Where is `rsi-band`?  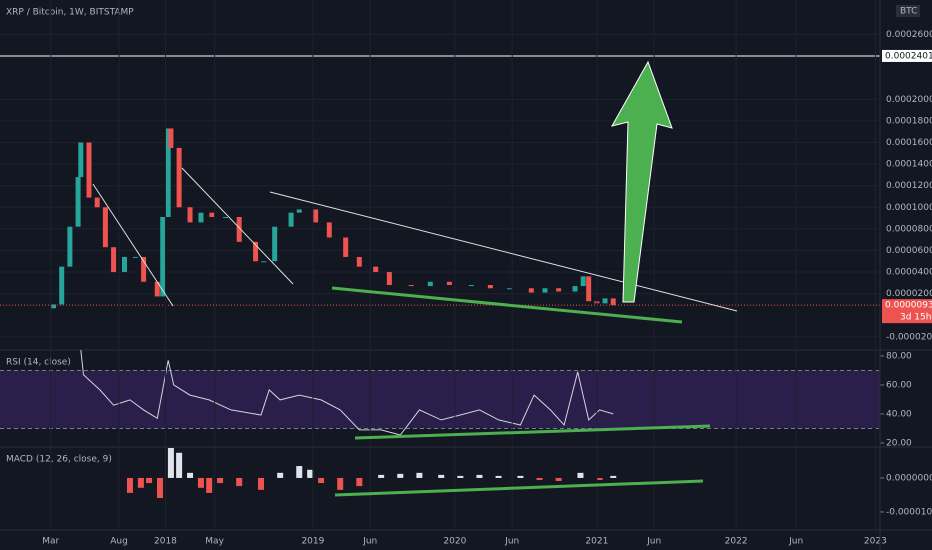 rsi-band is located at coordinates (440, 399).